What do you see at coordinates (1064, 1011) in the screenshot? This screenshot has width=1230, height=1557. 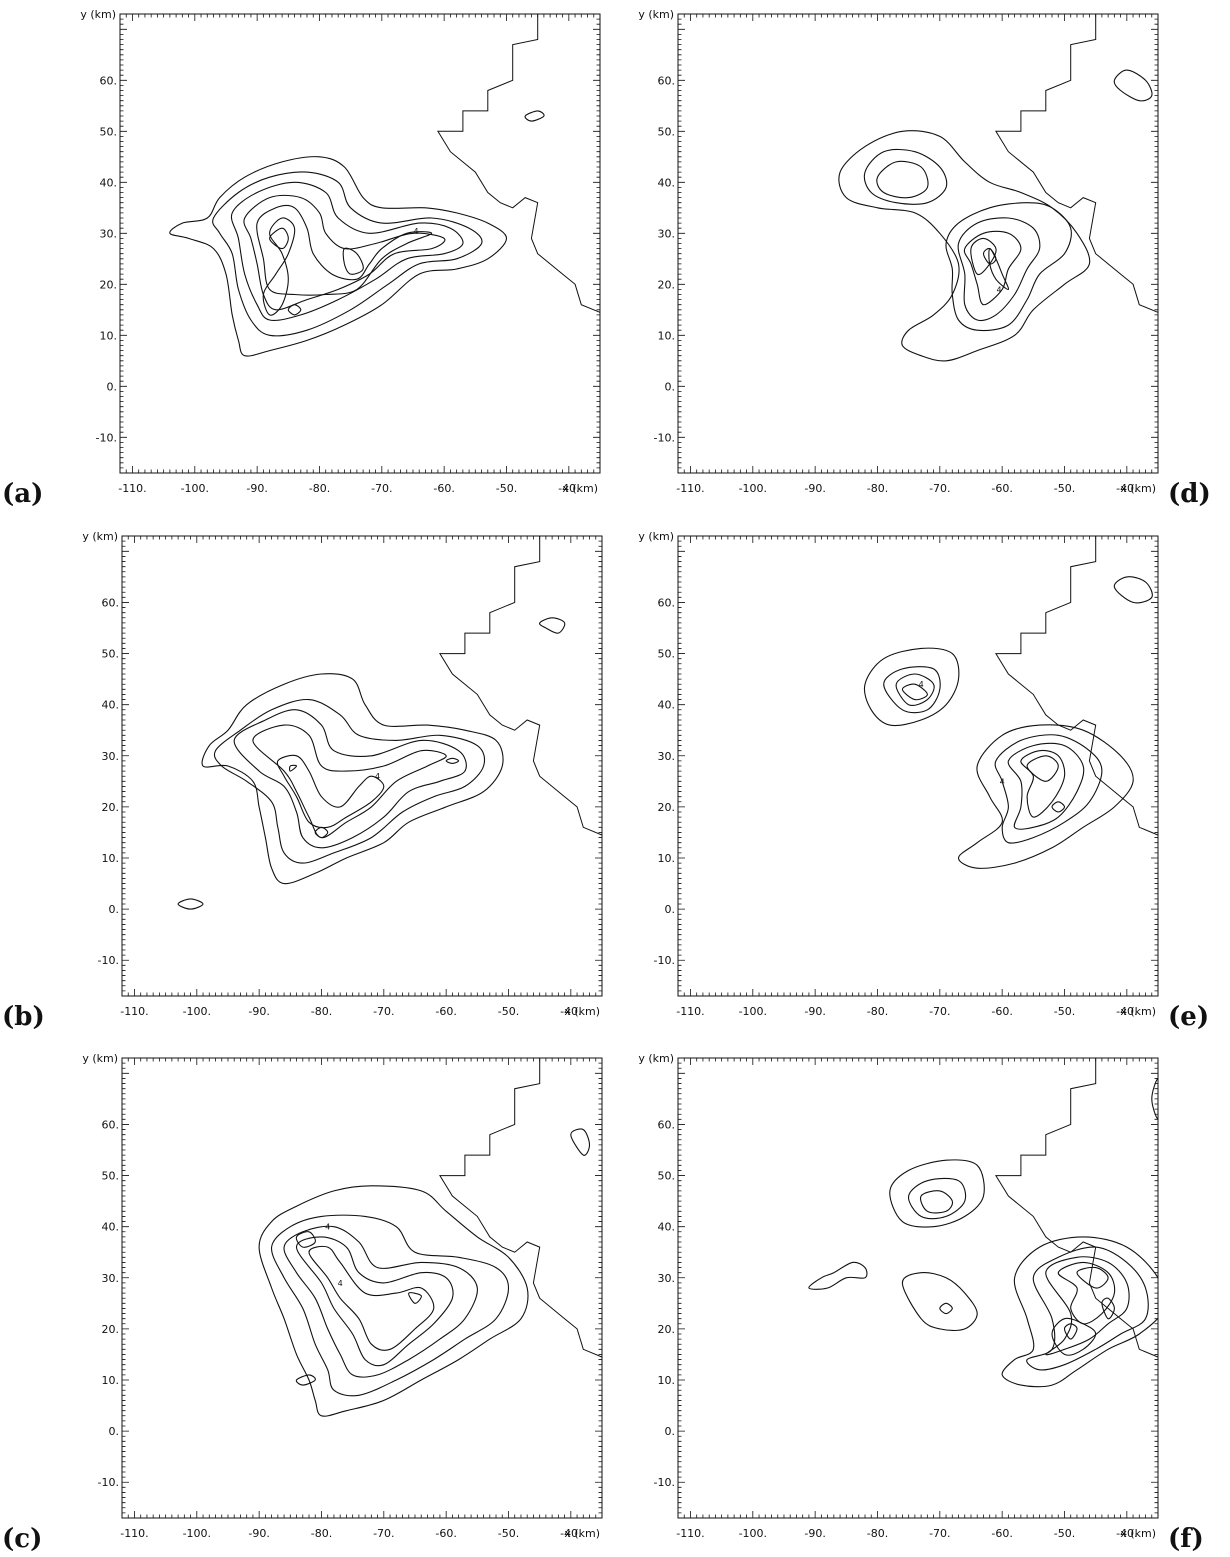 I see `x-tick-label: -50.` at bounding box center [1064, 1011].